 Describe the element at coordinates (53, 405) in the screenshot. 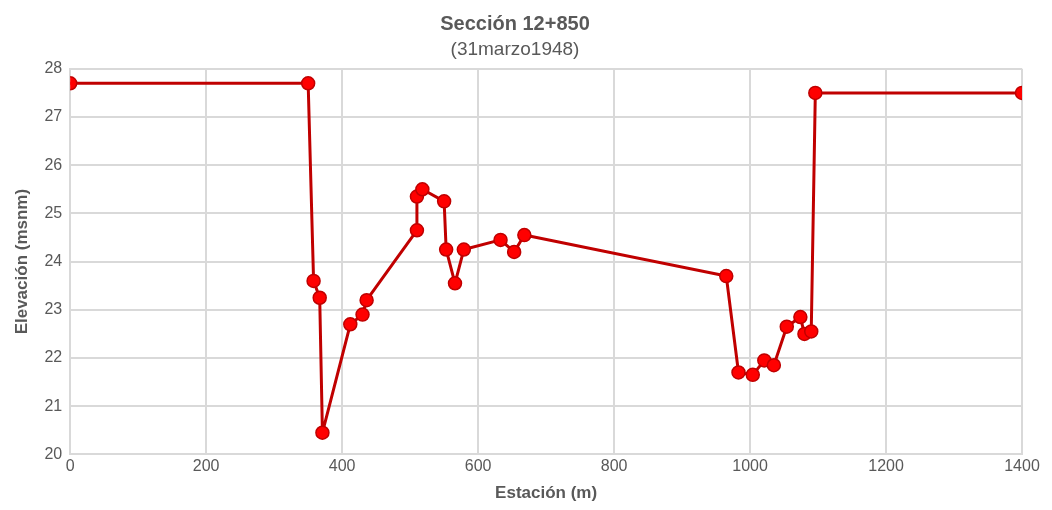

I see `y-tick-label: 21` at that location.